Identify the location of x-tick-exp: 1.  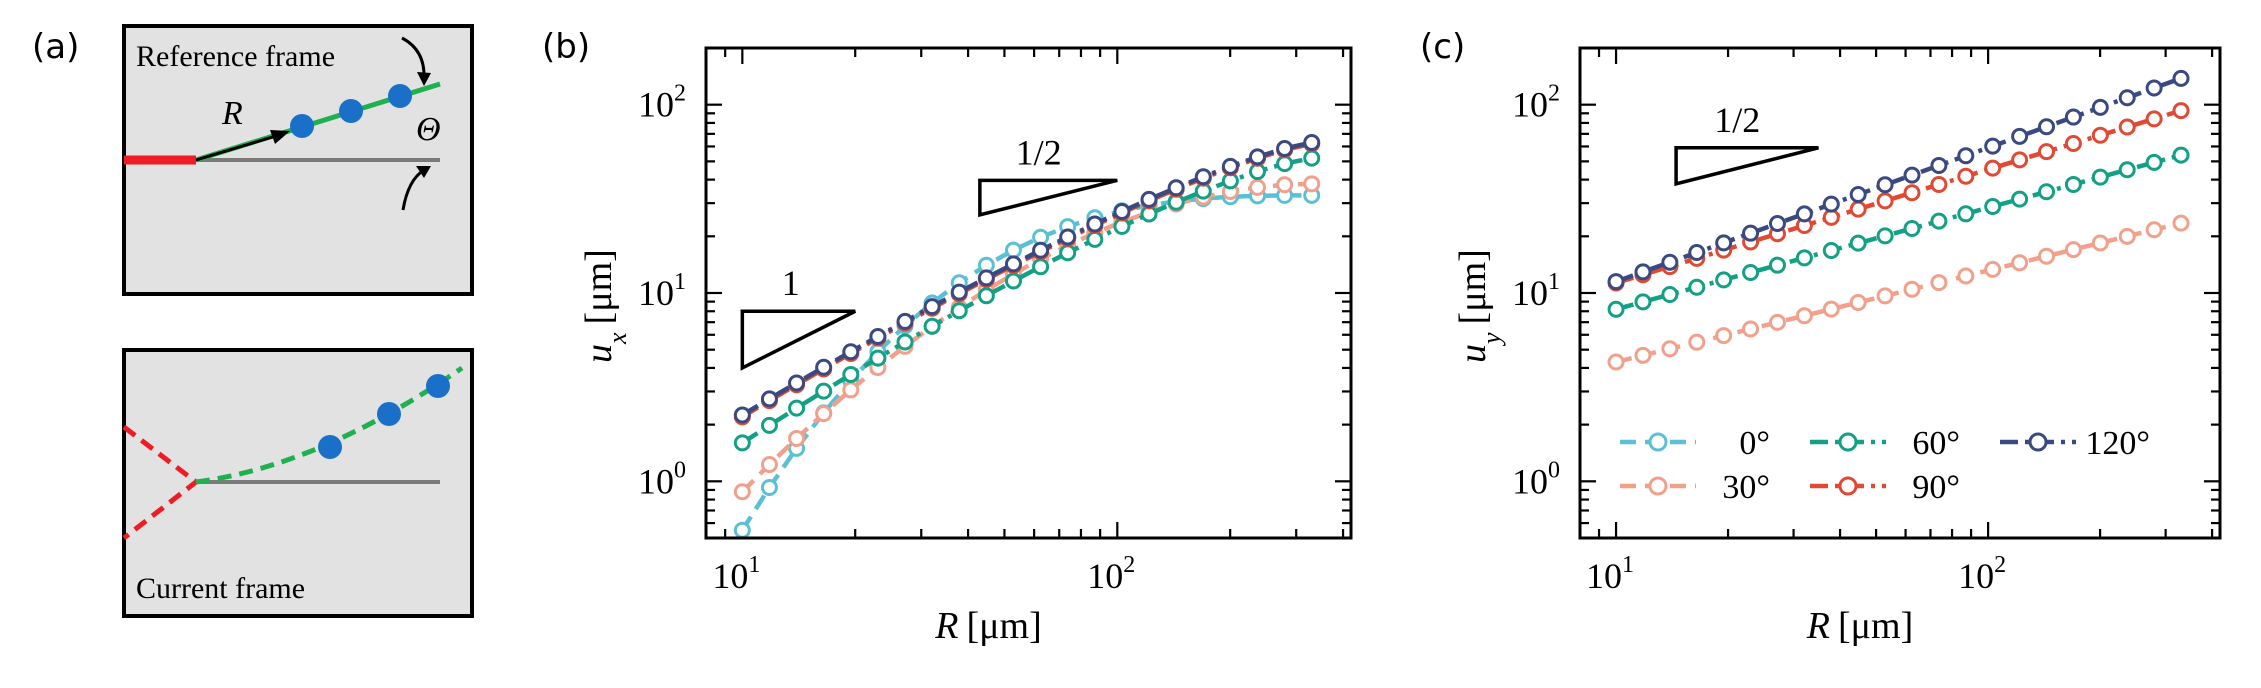
(1628, 565).